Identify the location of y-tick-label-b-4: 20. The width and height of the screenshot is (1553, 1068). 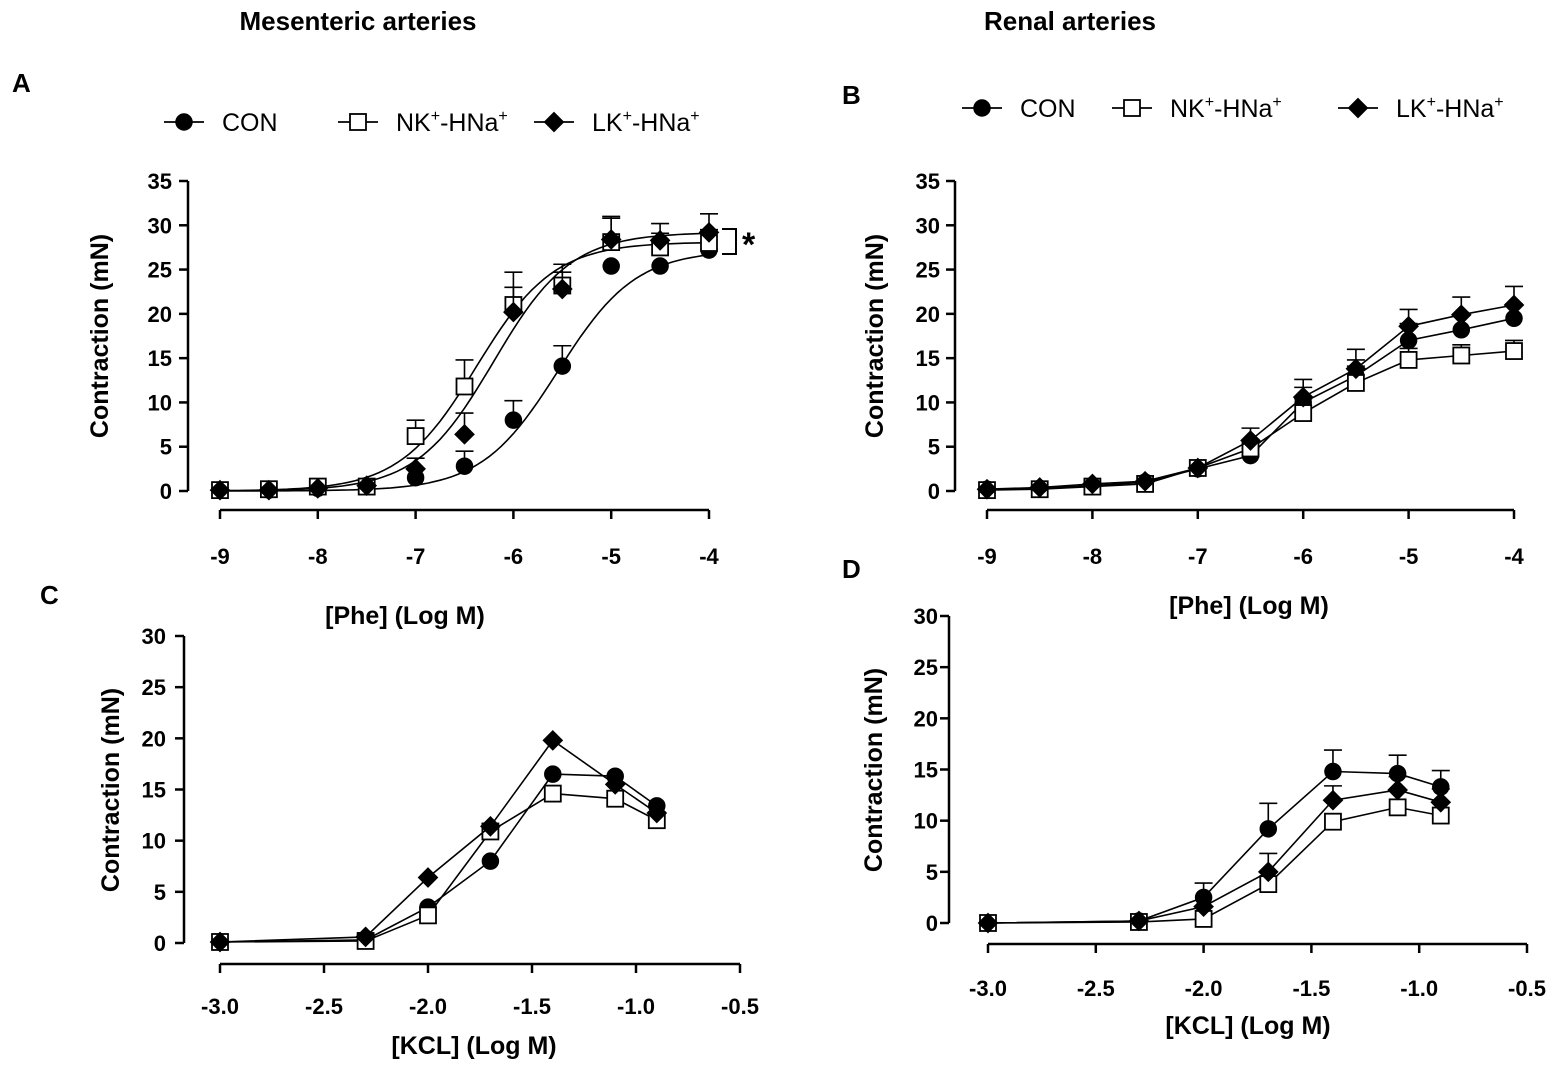
(928, 314).